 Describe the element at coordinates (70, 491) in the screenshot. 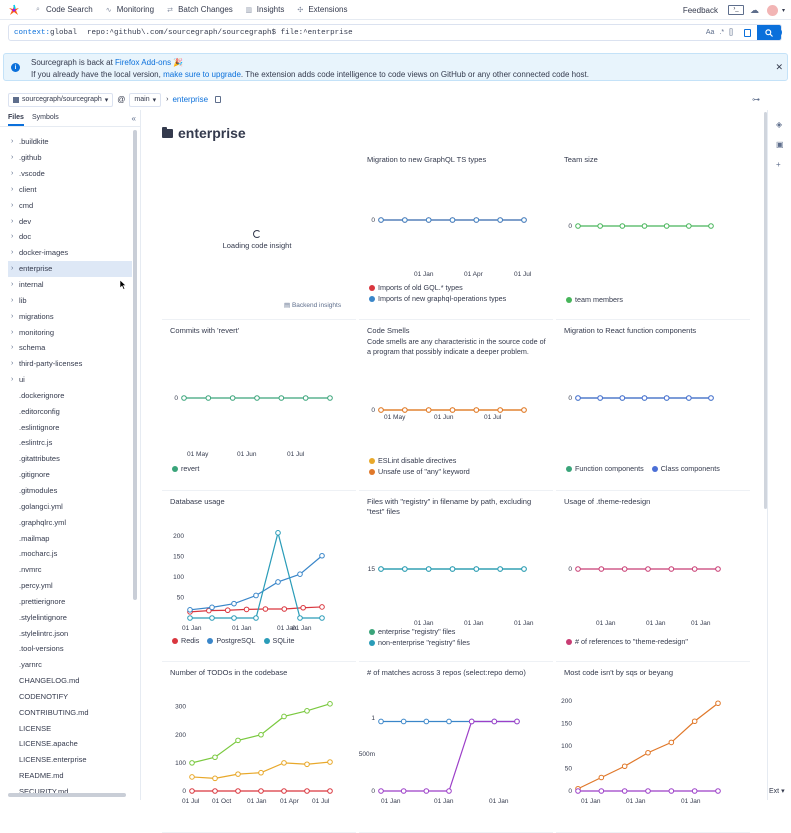

I see `tree-file: .gitmodules` at that location.